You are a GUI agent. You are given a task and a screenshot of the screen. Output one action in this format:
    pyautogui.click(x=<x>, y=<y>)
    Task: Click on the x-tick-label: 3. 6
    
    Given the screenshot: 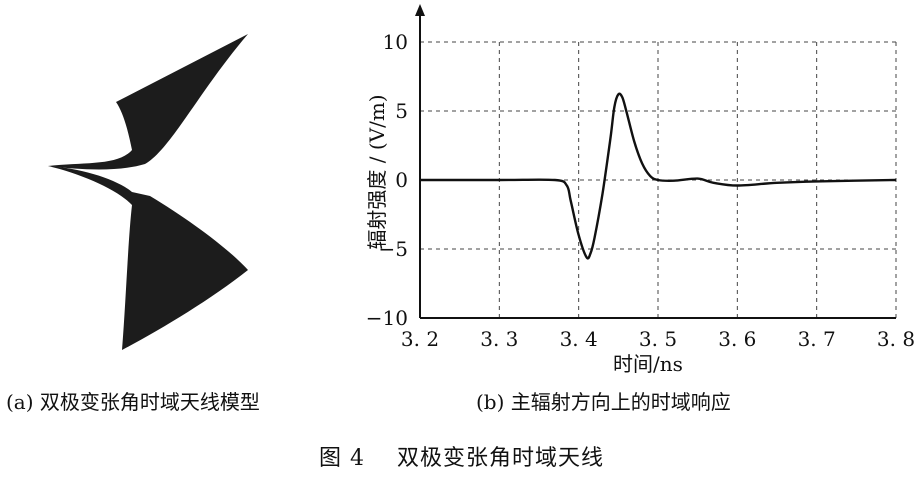 What is the action you would take?
    pyautogui.click(x=737, y=339)
    